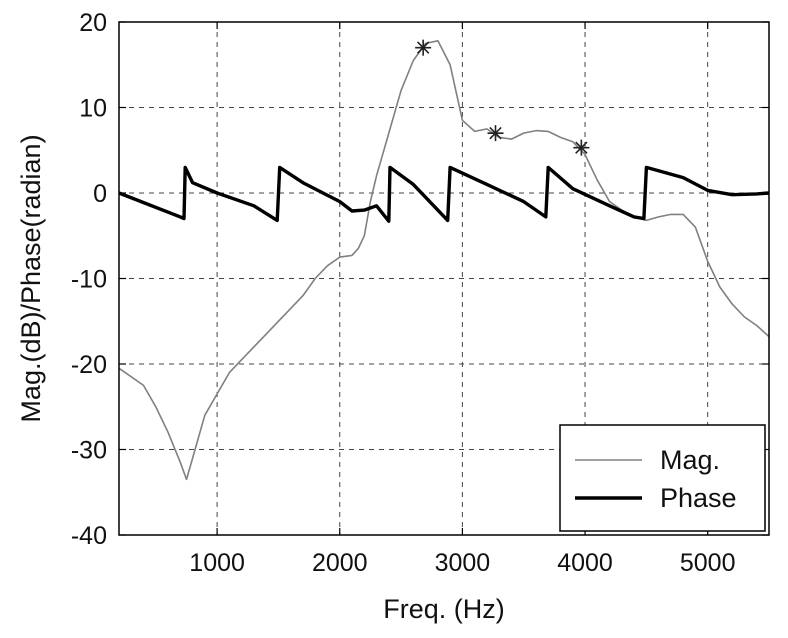 The image size is (788, 638). What do you see at coordinates (690, 460) in the screenshot?
I see `legend-label-mag: Mag.` at bounding box center [690, 460].